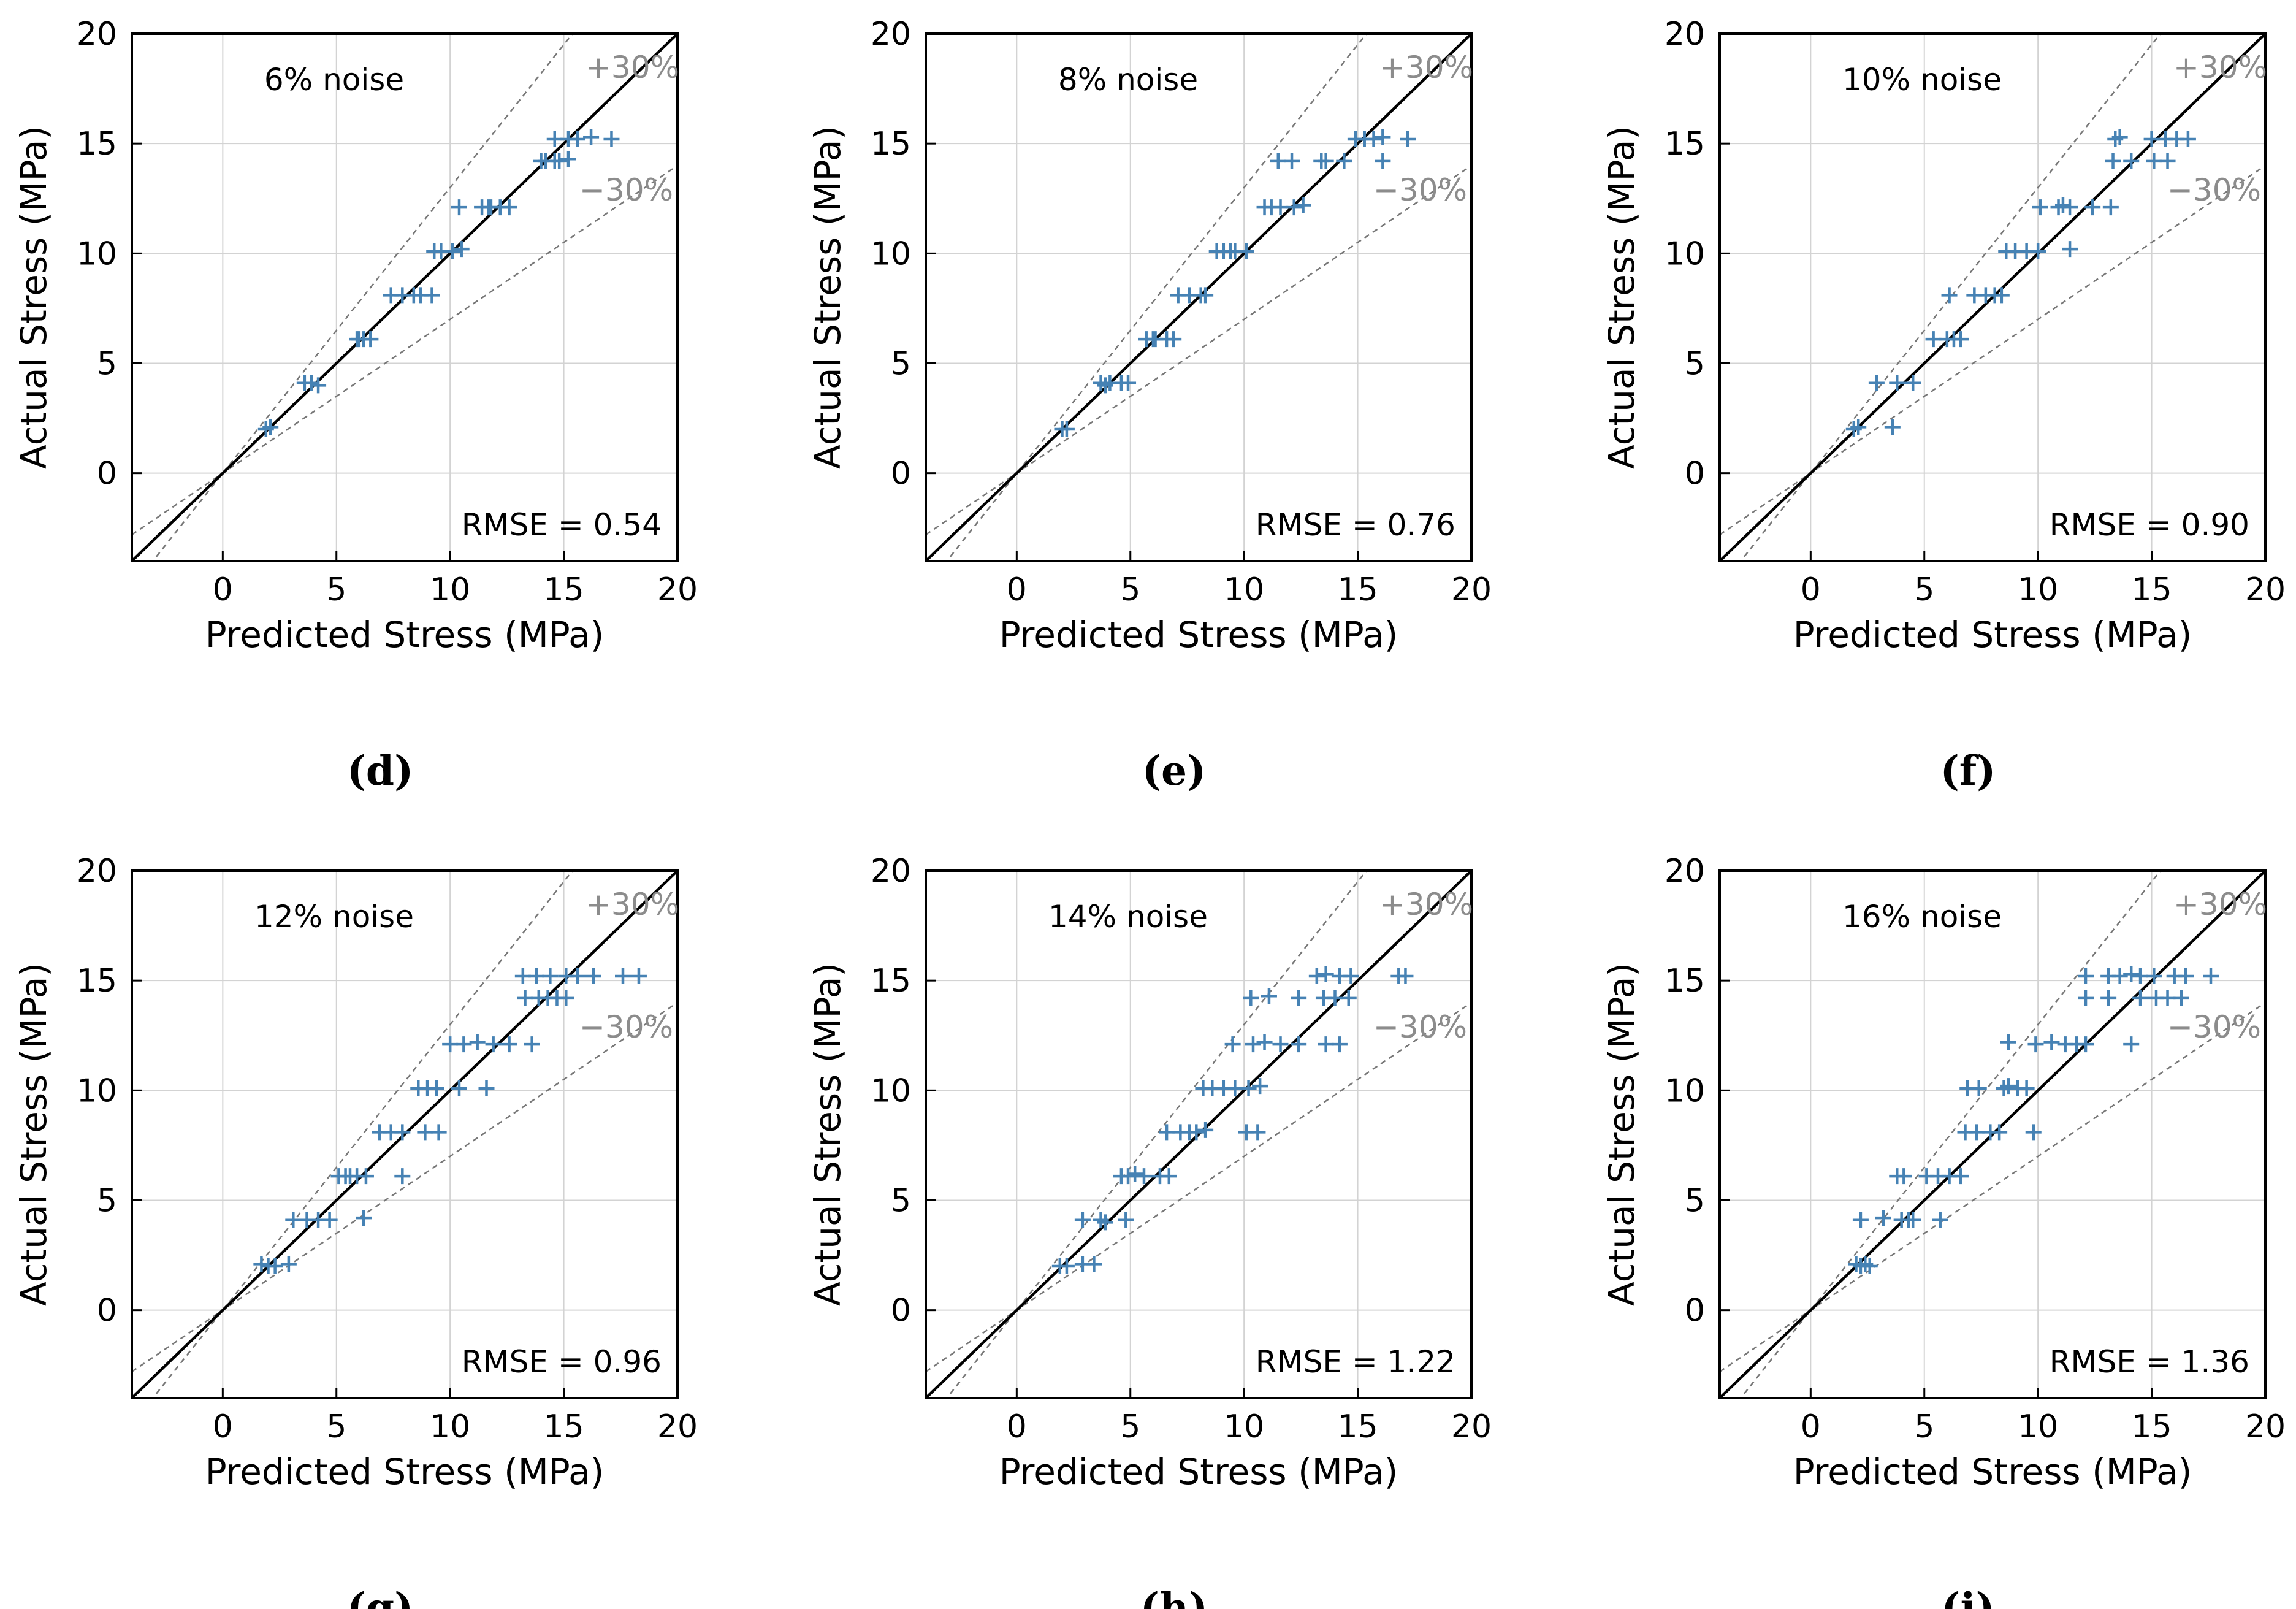  What do you see at coordinates (1420, 1027) in the screenshot?
I see `minus-30-label: −30%` at bounding box center [1420, 1027].